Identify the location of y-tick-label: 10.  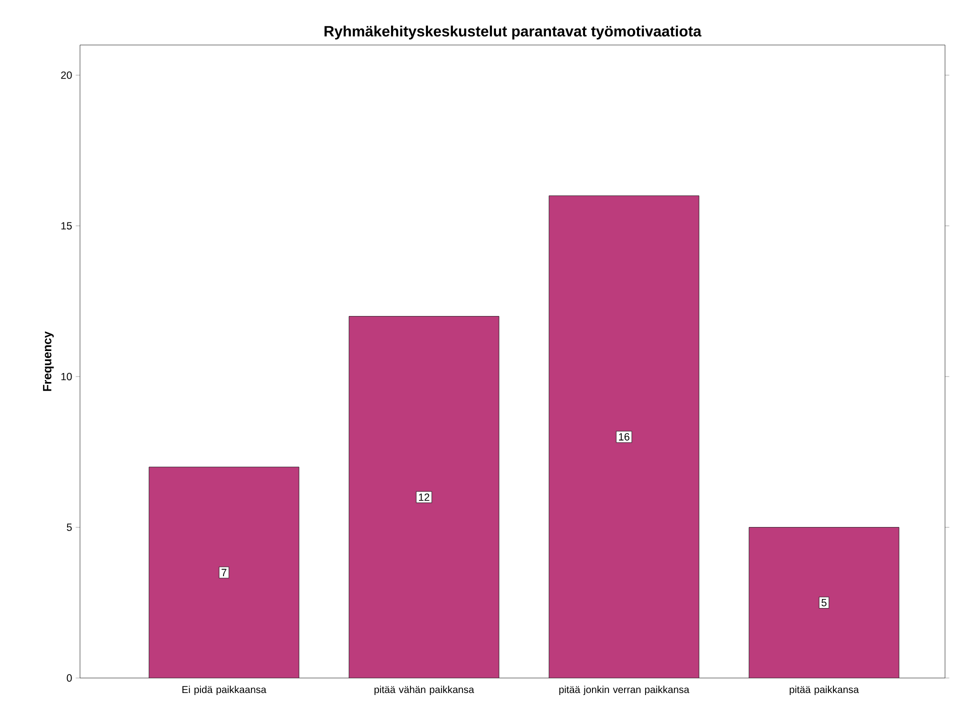
(66, 376).